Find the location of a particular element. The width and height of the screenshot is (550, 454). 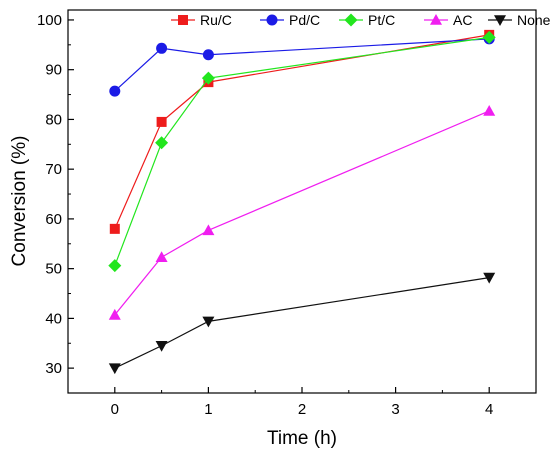

x-axis-ticks: 0 1 2 3 4 is located at coordinates (302, 402).